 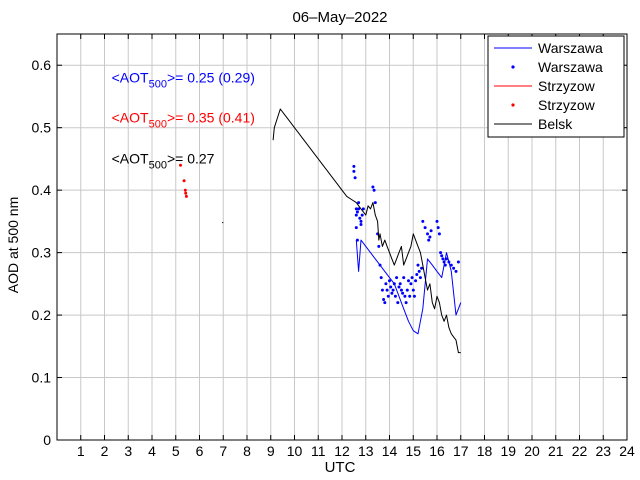 What do you see at coordinates (152, 451) in the screenshot?
I see `x-tick-label: 4` at bounding box center [152, 451].